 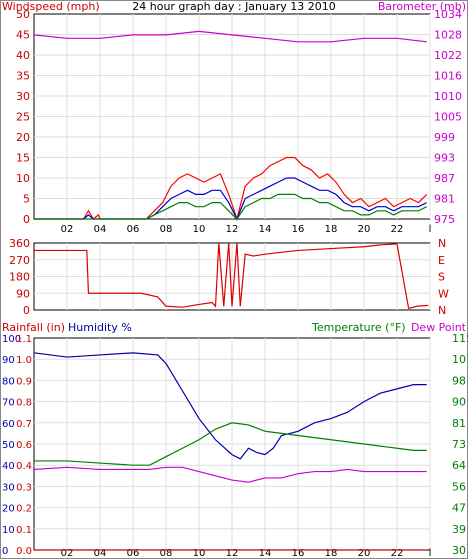 What do you see at coordinates (459, 423) in the screenshot?
I see `panel-3-temp-tick: 81` at bounding box center [459, 423].